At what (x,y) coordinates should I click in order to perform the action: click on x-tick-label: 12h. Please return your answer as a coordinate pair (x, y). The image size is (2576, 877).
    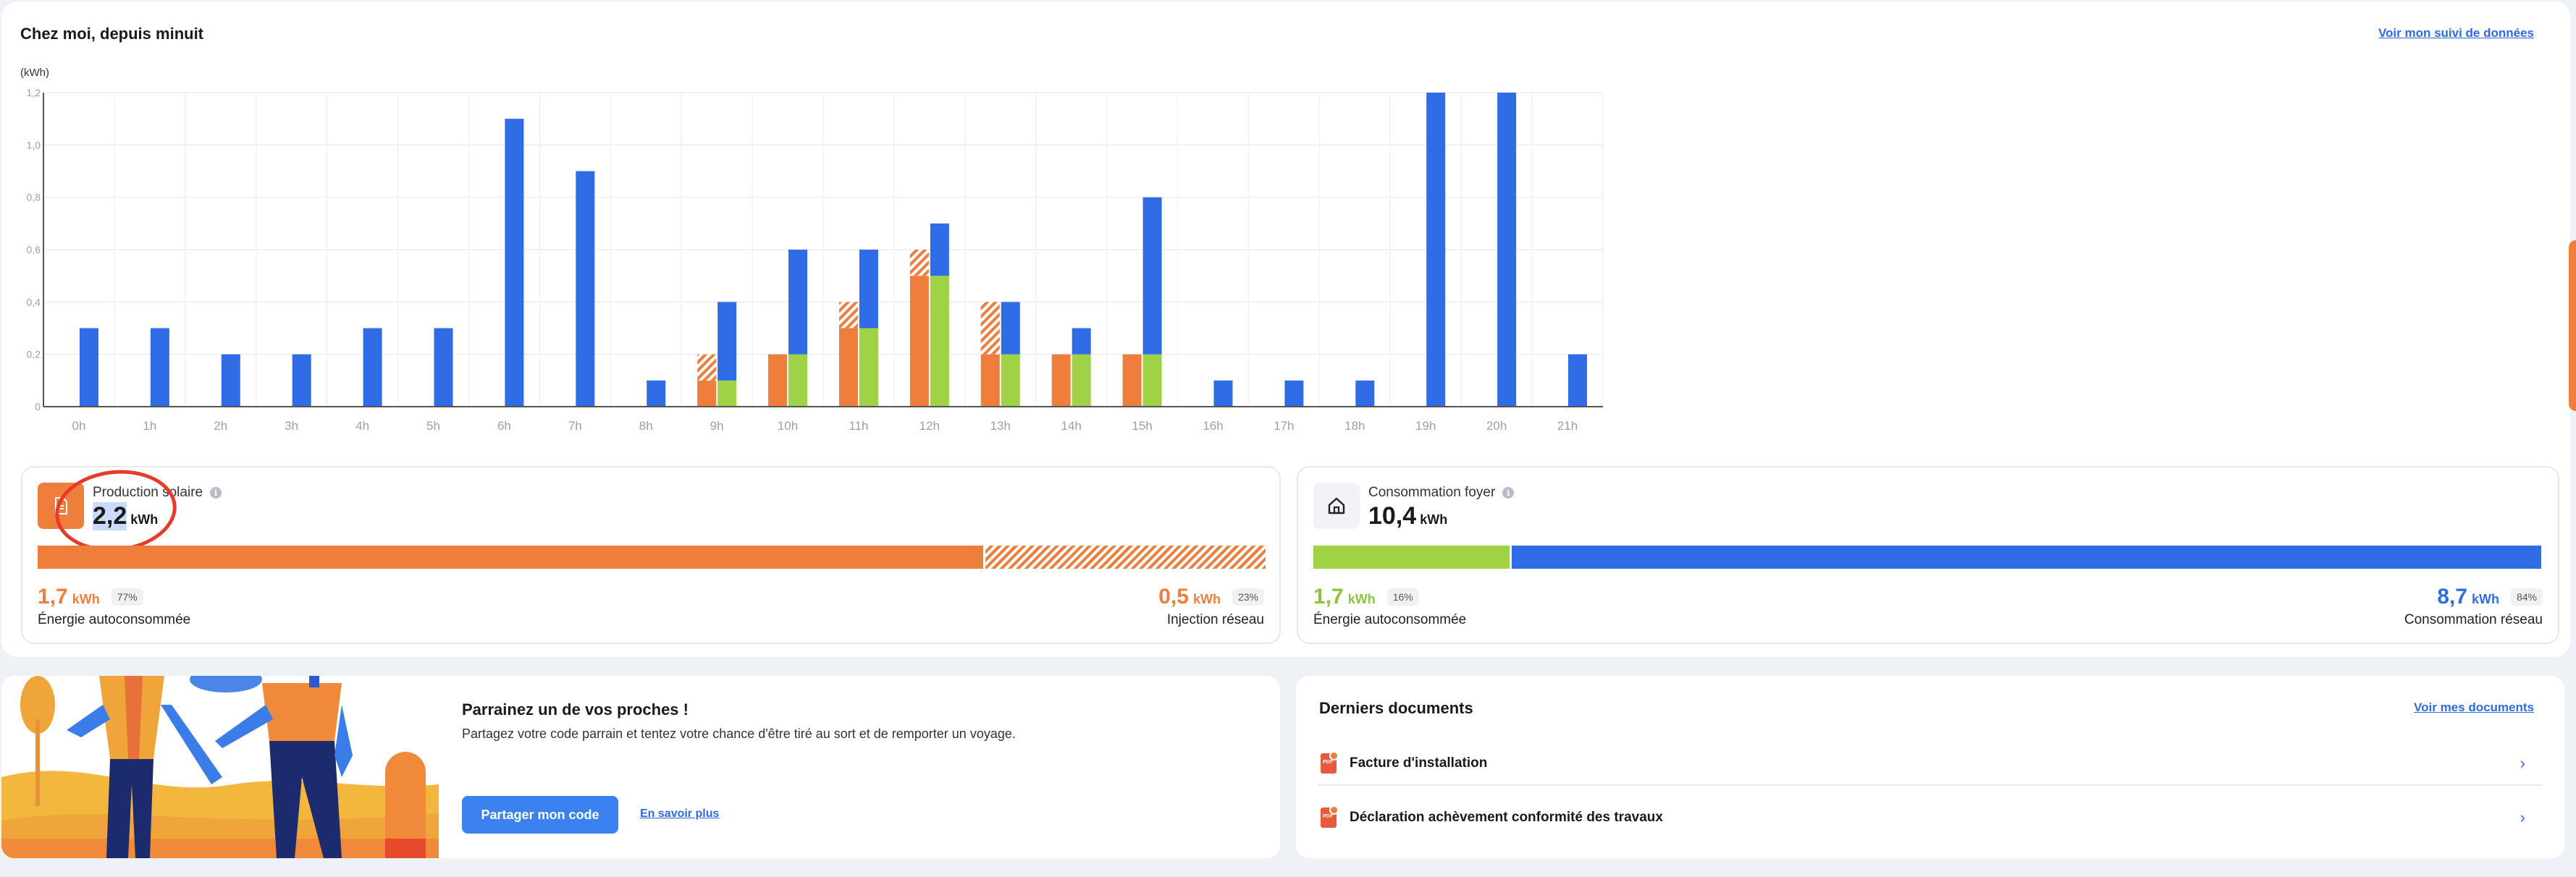
    Looking at the image, I should click on (929, 426).